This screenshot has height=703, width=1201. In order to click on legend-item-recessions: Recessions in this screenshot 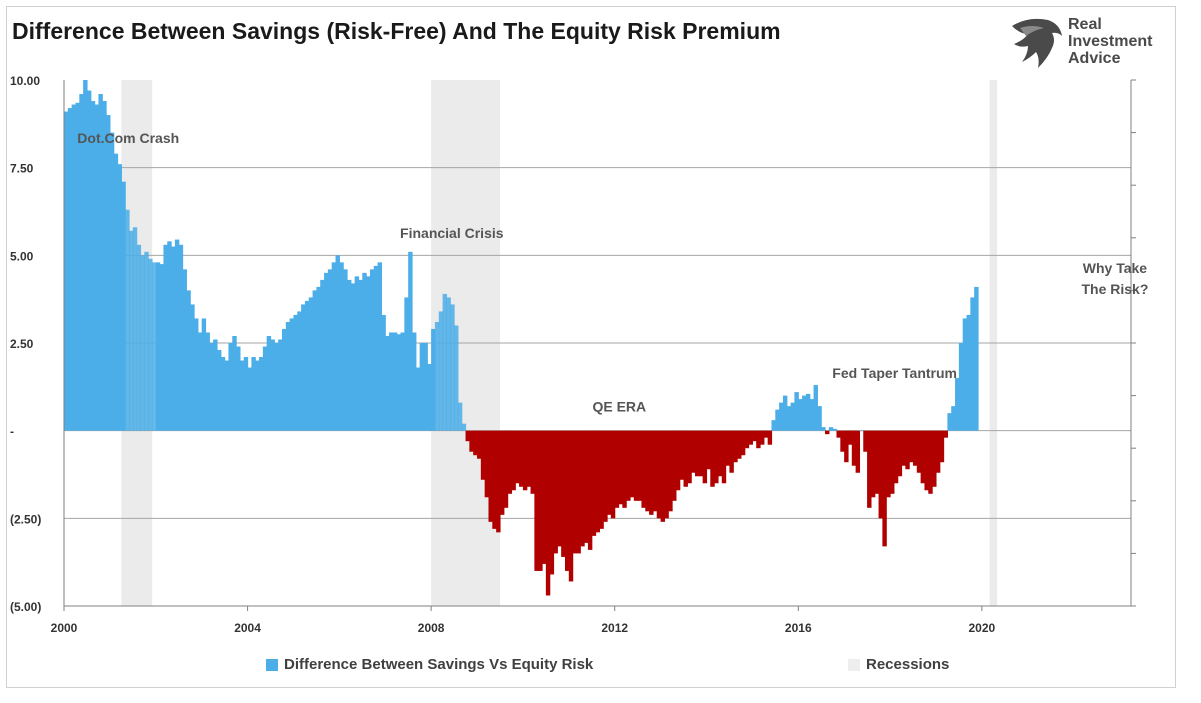, I will do `click(898, 664)`.